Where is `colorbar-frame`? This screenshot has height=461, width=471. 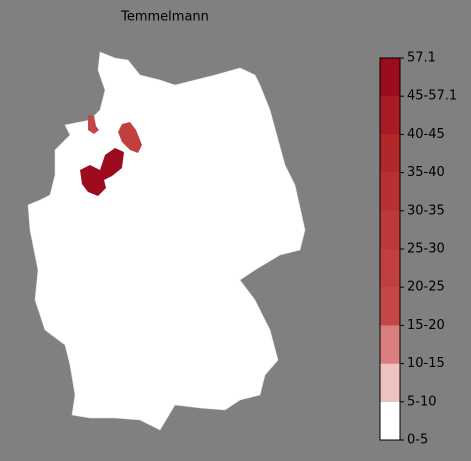
colorbar-frame is located at coordinates (390, 249).